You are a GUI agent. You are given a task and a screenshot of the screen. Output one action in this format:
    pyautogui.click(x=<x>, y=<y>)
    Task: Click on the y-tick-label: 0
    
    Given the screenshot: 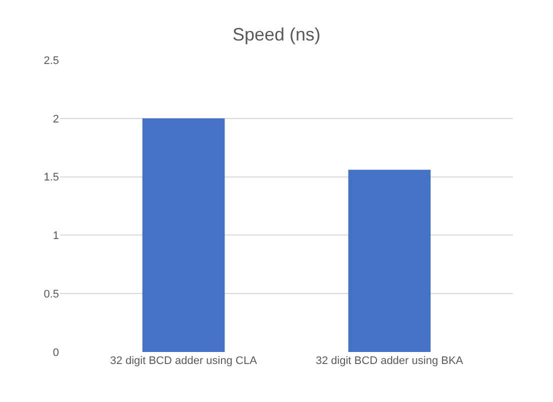 What is the action you would take?
    pyautogui.click(x=55, y=352)
    